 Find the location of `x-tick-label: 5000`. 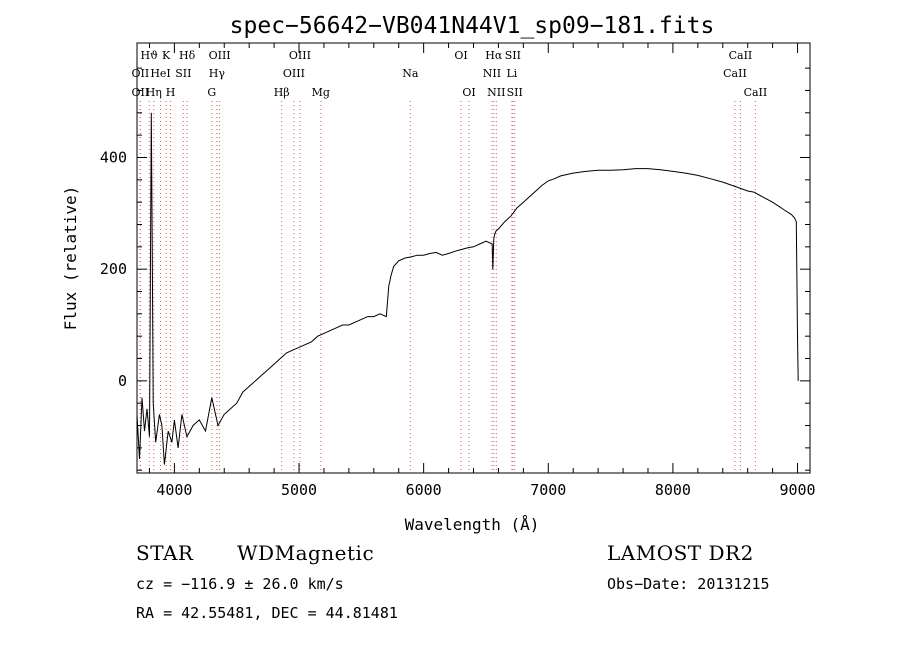

x-tick-label: 5000 is located at coordinates (299, 490).